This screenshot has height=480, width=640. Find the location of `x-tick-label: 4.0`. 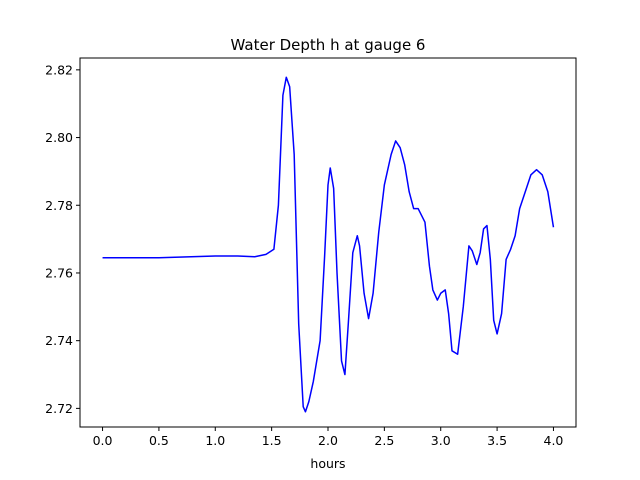

x-tick-label: 4.0 is located at coordinates (554, 440).